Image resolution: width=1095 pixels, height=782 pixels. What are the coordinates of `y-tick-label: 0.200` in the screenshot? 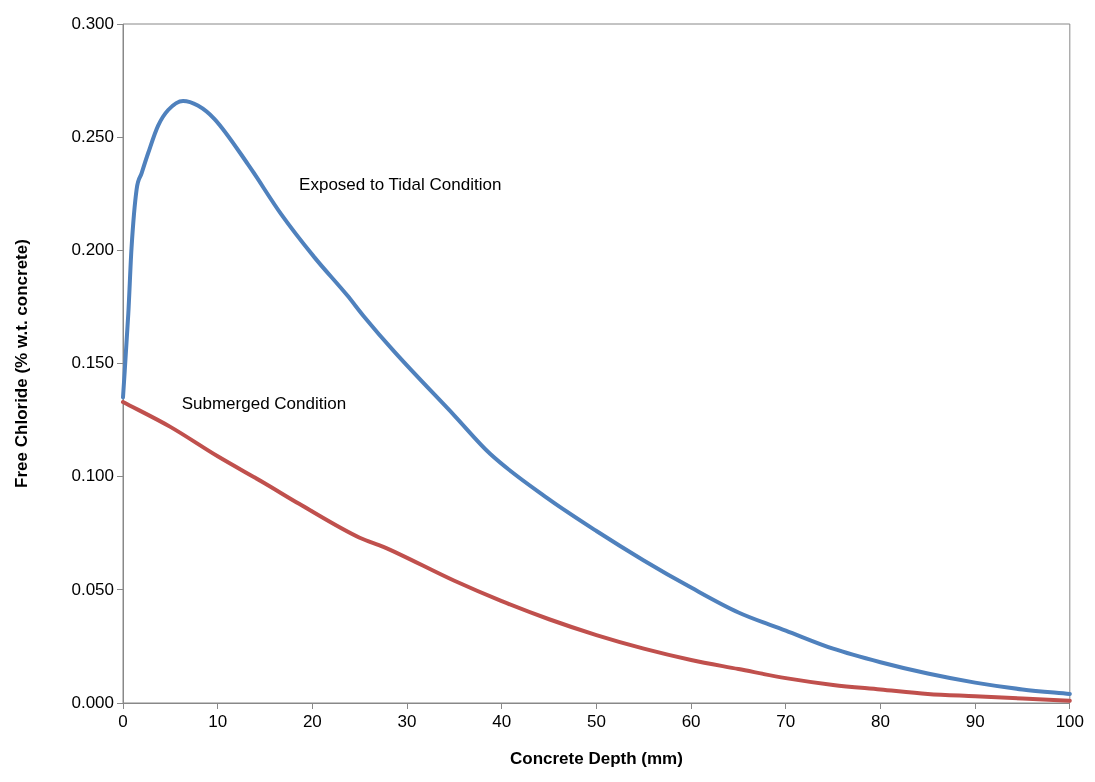 It's located at (92, 250).